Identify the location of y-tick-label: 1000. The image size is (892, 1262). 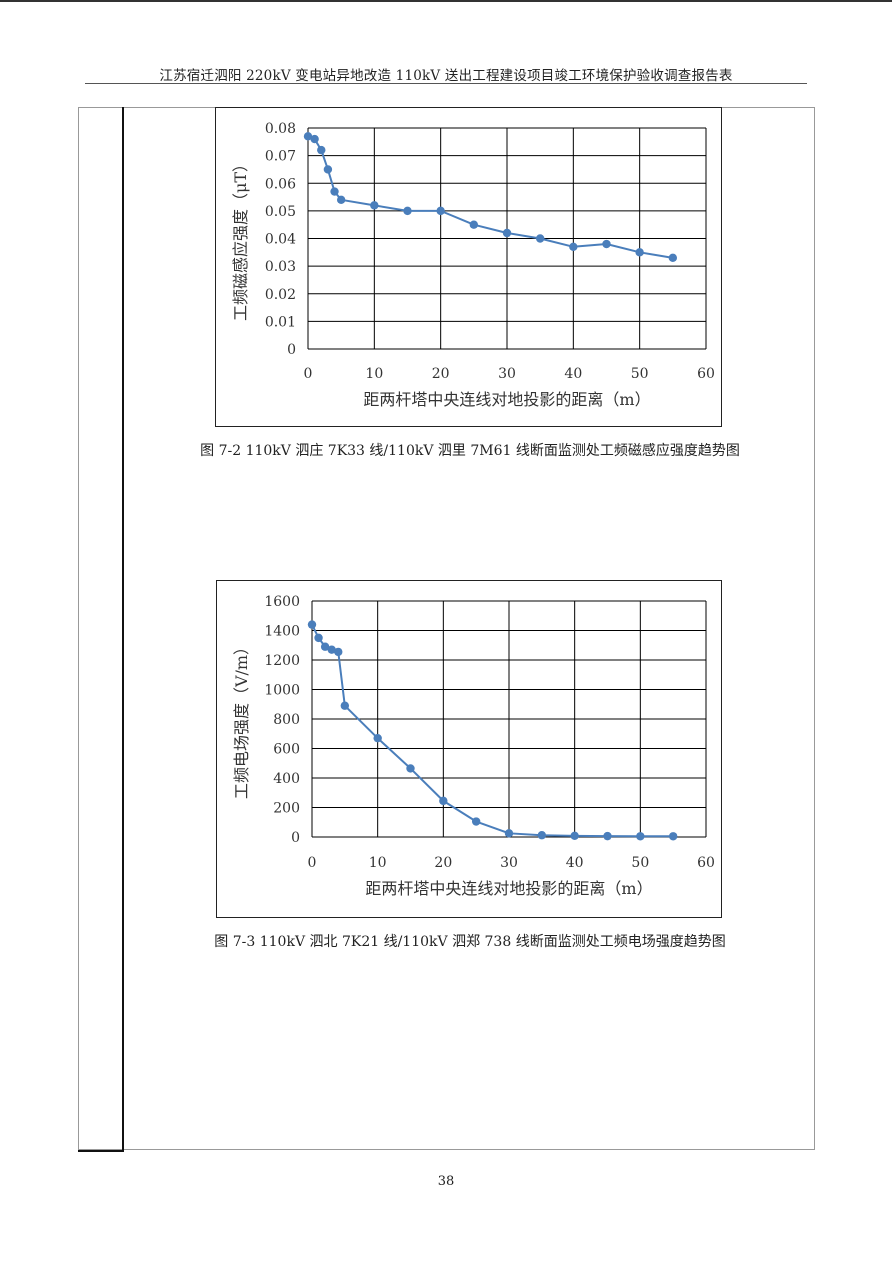
(282, 691).